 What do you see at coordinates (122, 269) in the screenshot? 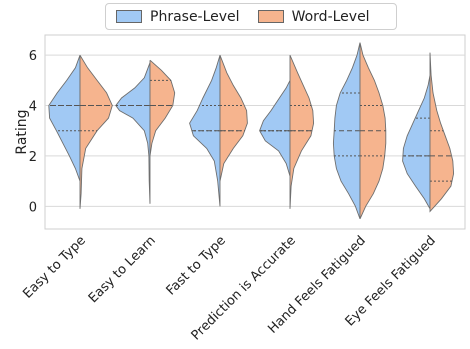
I see `x-tick-label: Easy to Learn` at bounding box center [122, 269].